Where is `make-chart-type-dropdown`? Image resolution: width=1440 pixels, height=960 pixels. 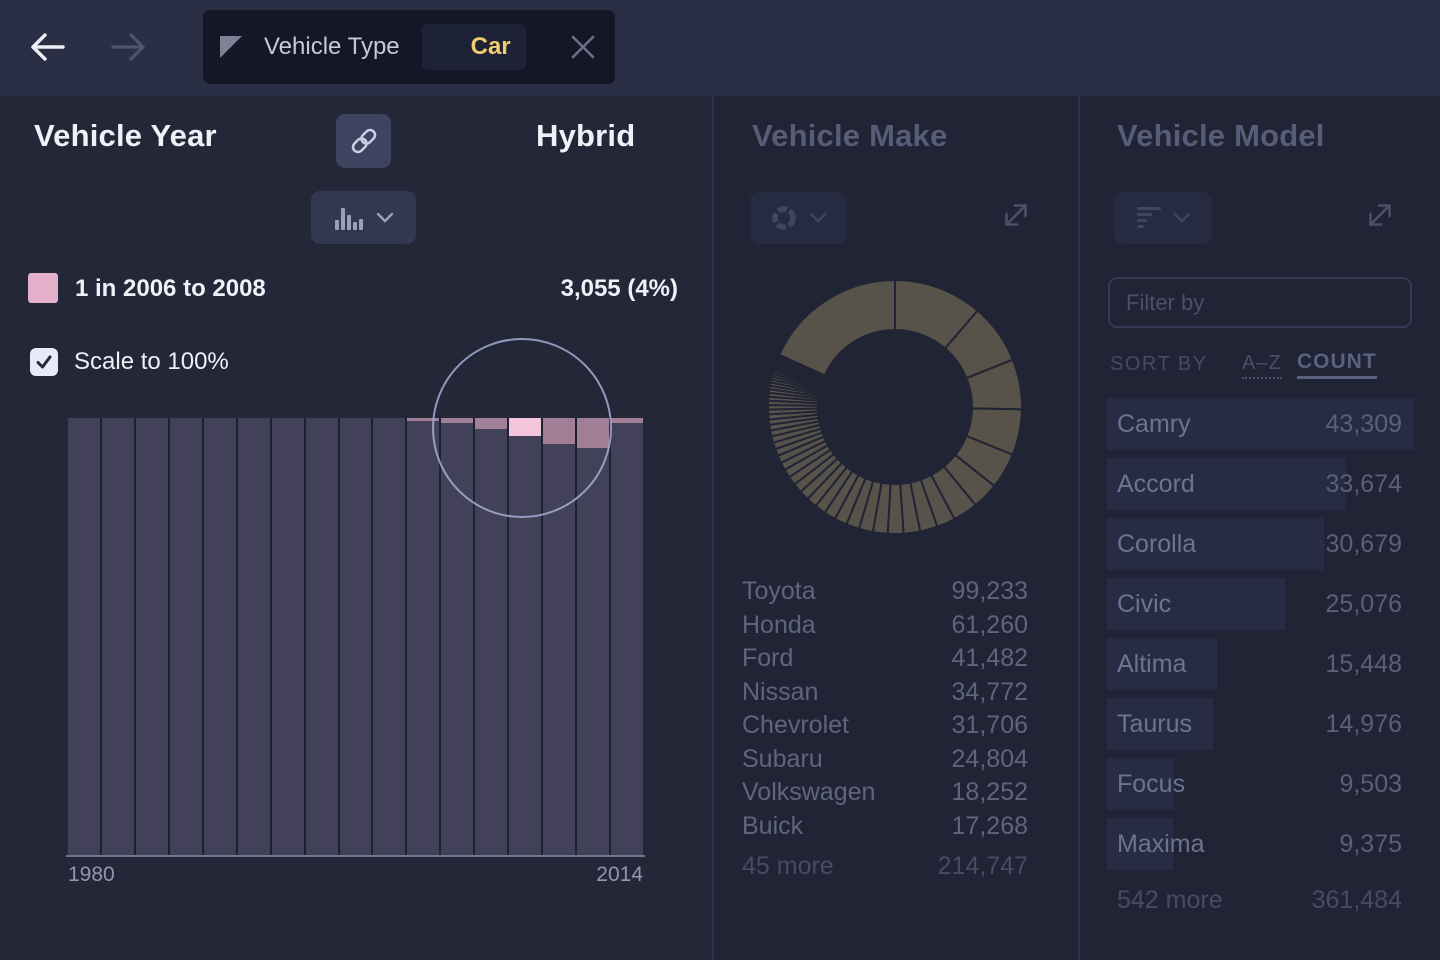 make-chart-type-dropdown is located at coordinates (798, 218).